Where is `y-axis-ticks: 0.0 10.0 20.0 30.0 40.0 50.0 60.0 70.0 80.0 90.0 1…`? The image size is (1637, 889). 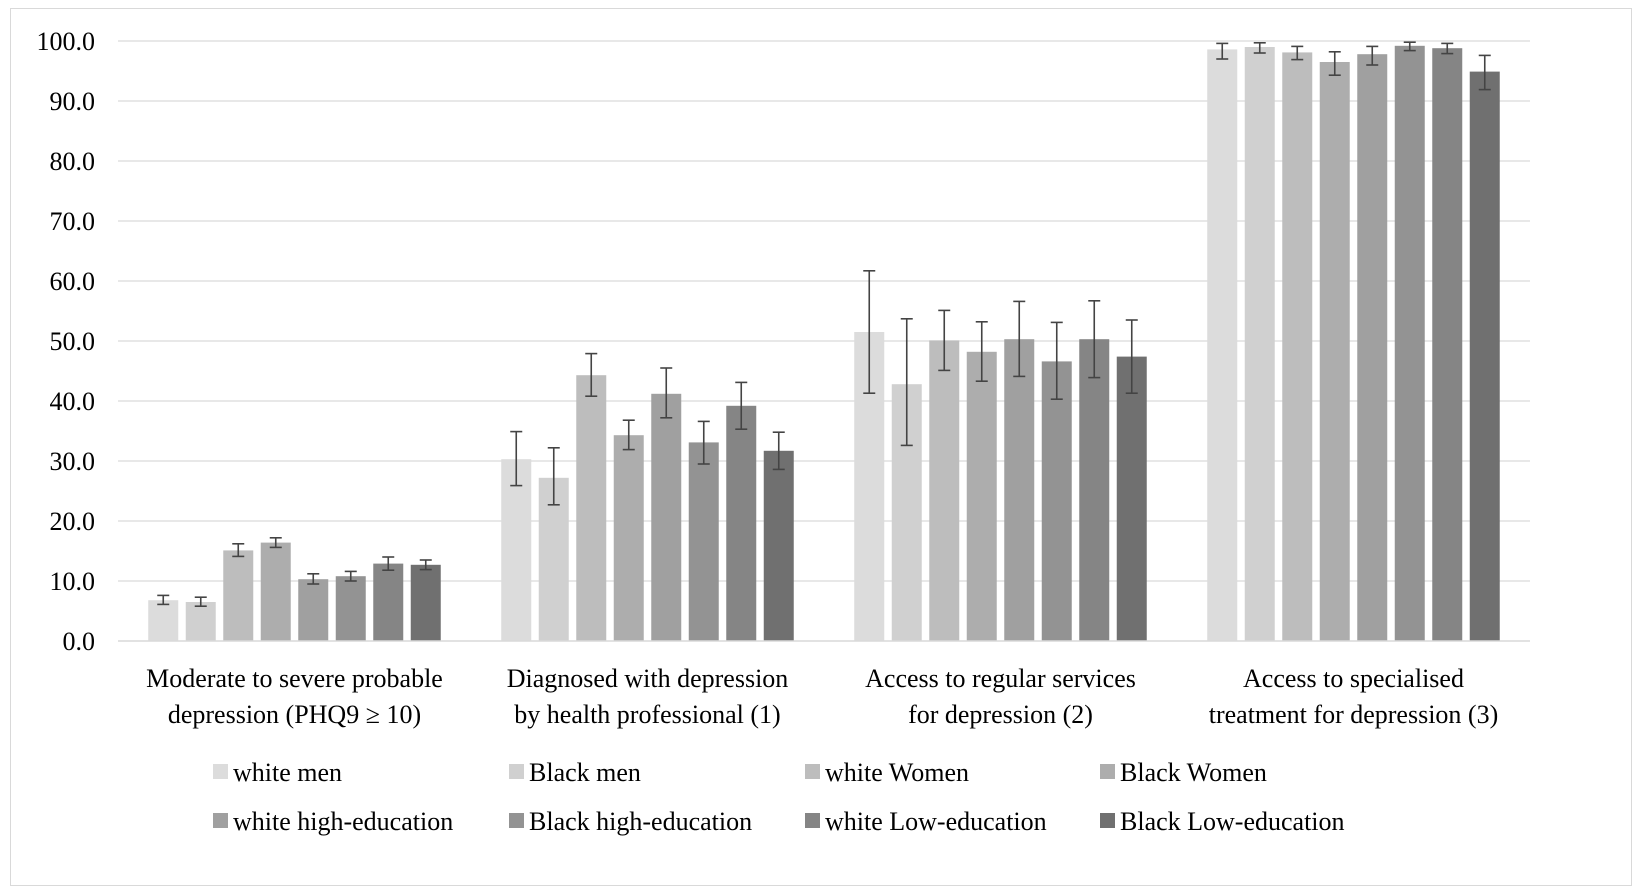
y-axis-ticks: 0.0 10.0 20.0 30.0 40.0 50.0 60.0 70.0 80.0 90.0 1… is located at coordinates (66, 341).